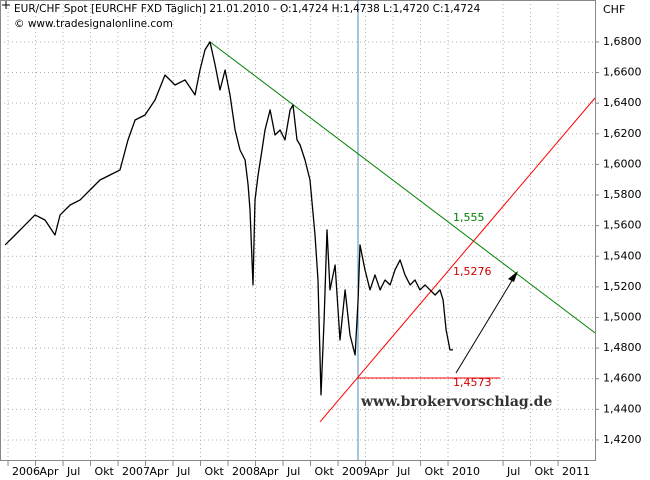 This screenshot has width=650, height=480. What do you see at coordinates (472, 382) in the screenshot?
I see `annotation: 1,4573` at bounding box center [472, 382].